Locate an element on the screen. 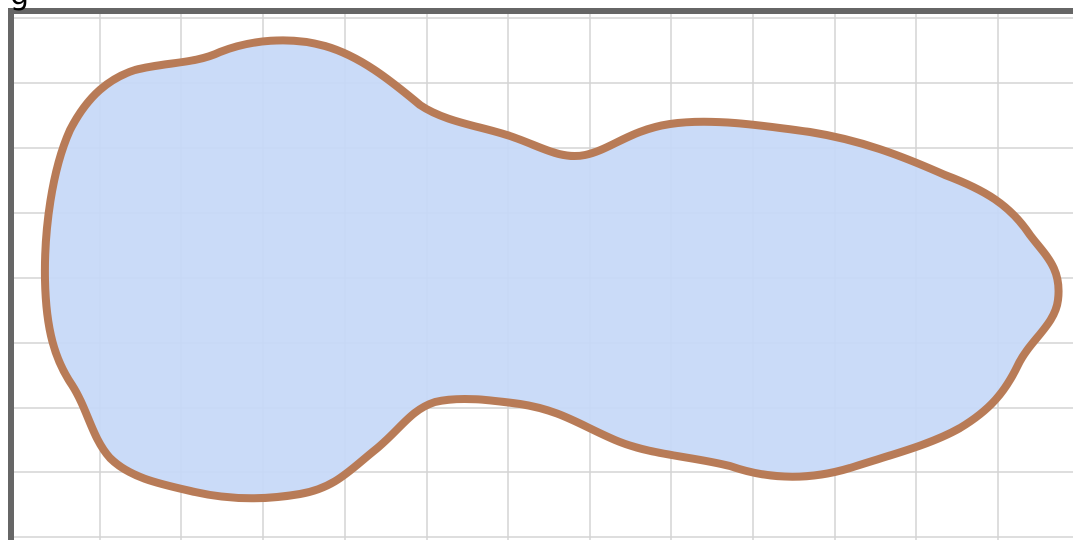 This screenshot has width=1073, height=540. caption: g is located at coordinates (19, 5).